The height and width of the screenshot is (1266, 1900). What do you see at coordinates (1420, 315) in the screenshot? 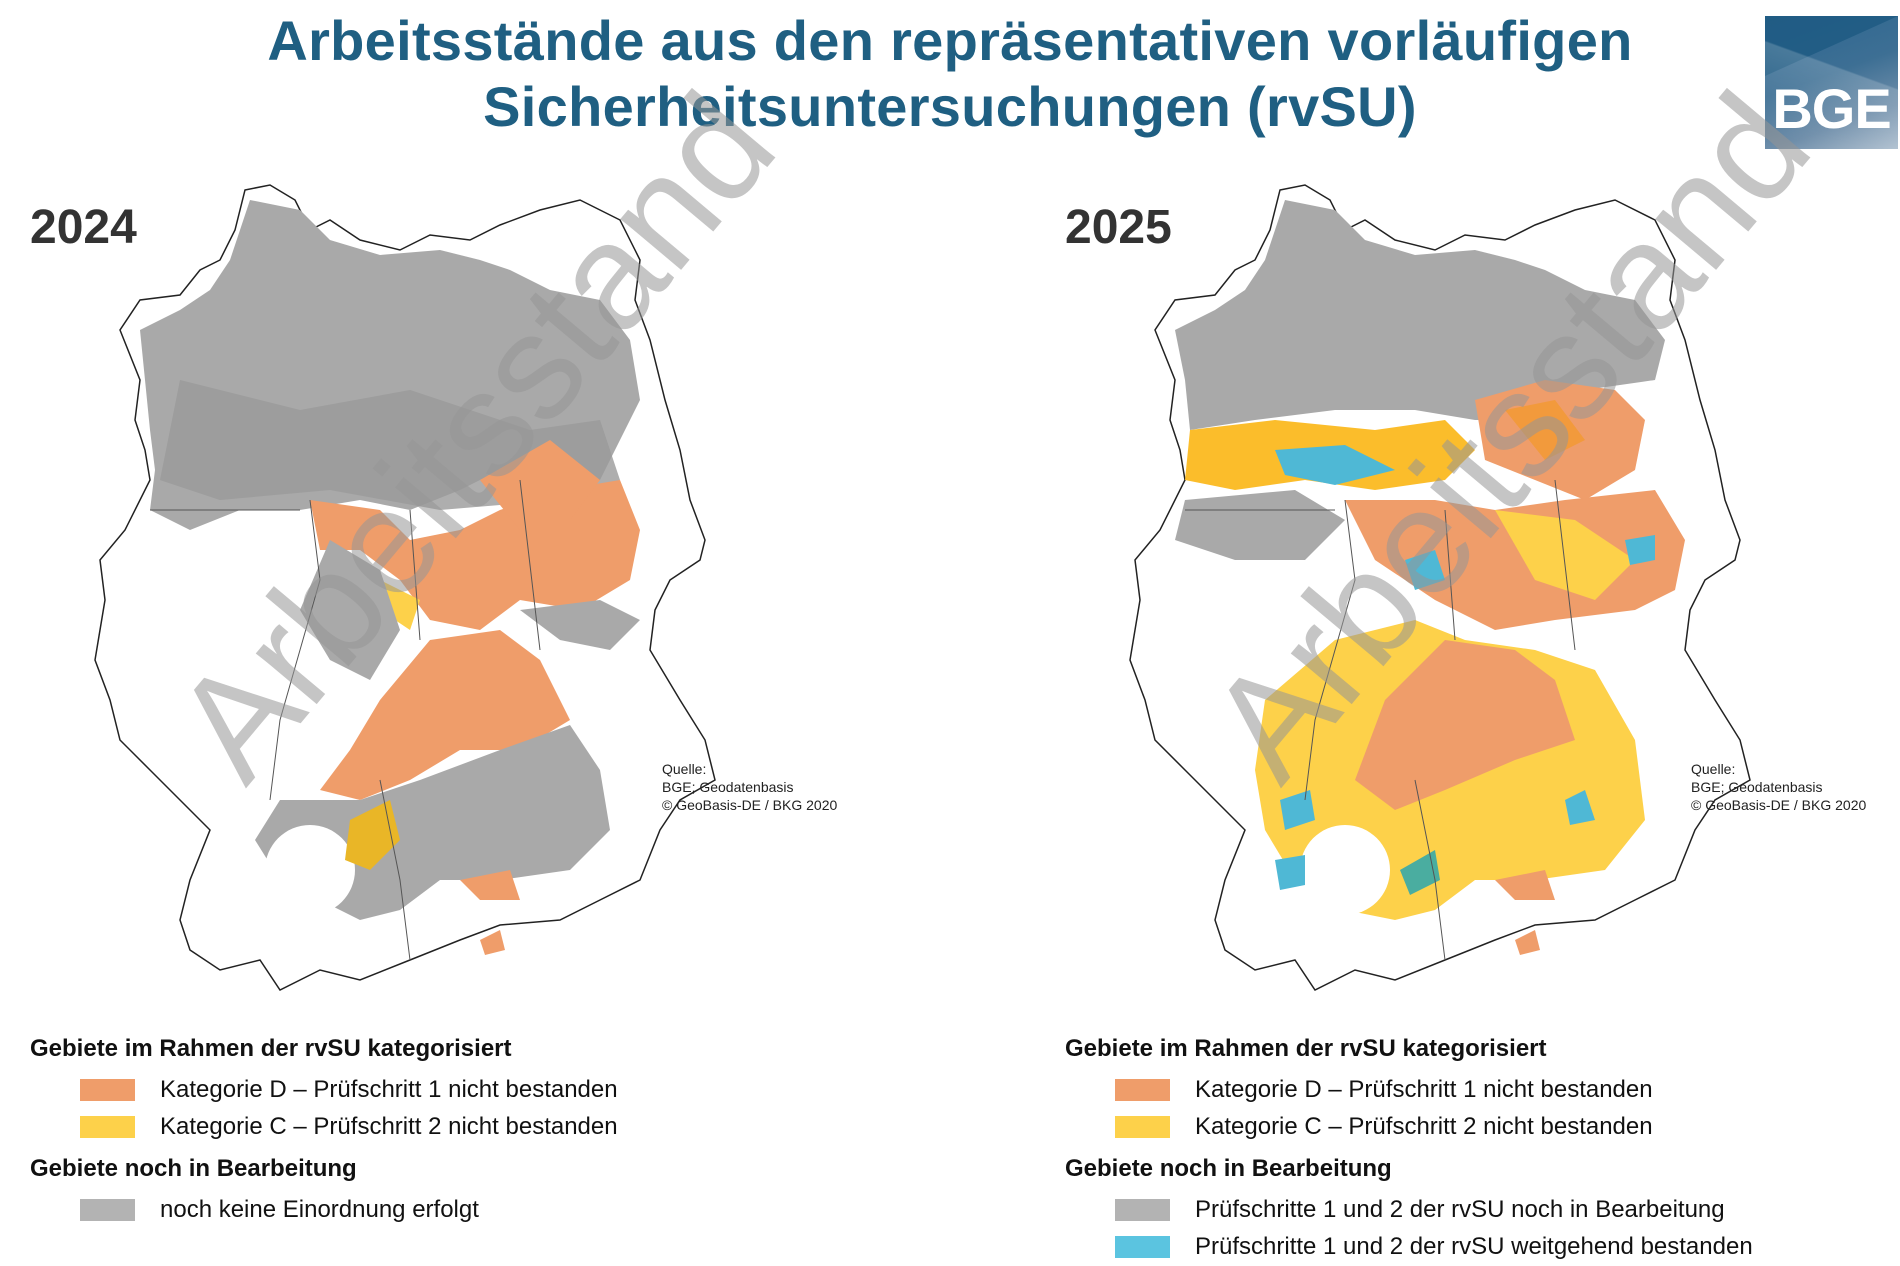
I see `region-grey-north` at bounding box center [1420, 315].